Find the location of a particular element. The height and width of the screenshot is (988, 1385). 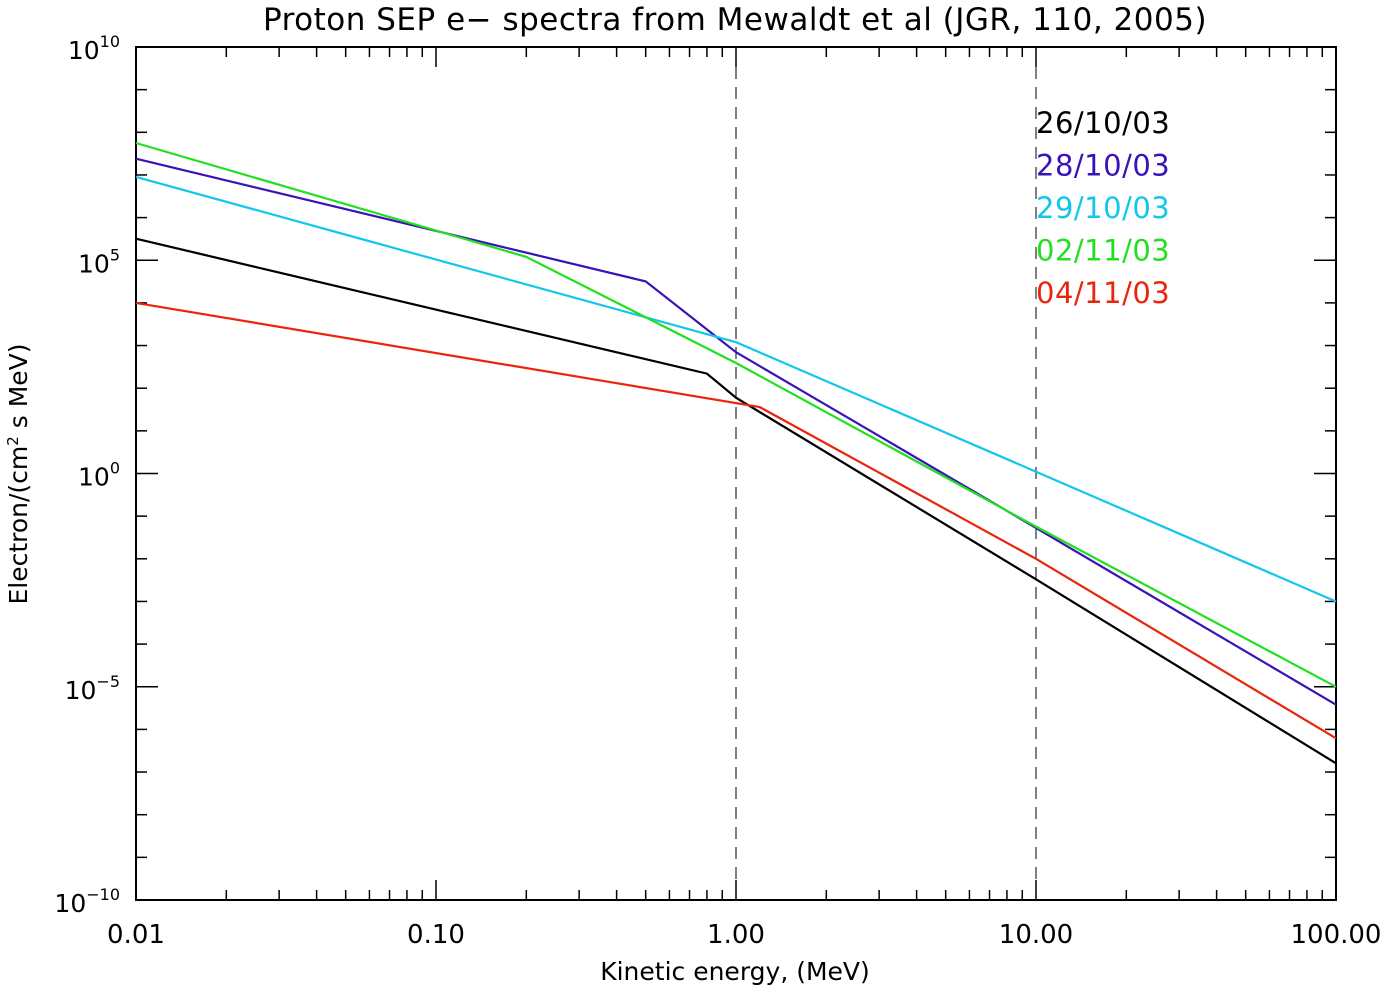

y-axis-label: Electron/(cm2 s MeV) is located at coordinates (18, 473).